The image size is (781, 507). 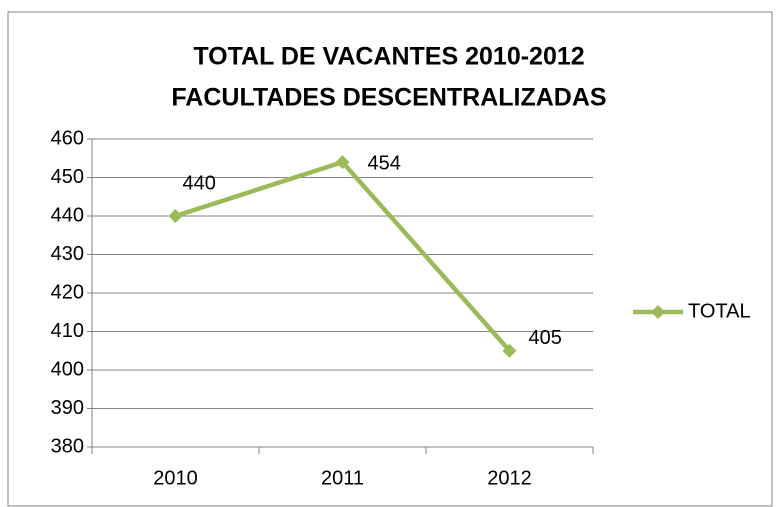 What do you see at coordinates (67, 408) in the screenshot?
I see `y-tick-label: 390` at bounding box center [67, 408].